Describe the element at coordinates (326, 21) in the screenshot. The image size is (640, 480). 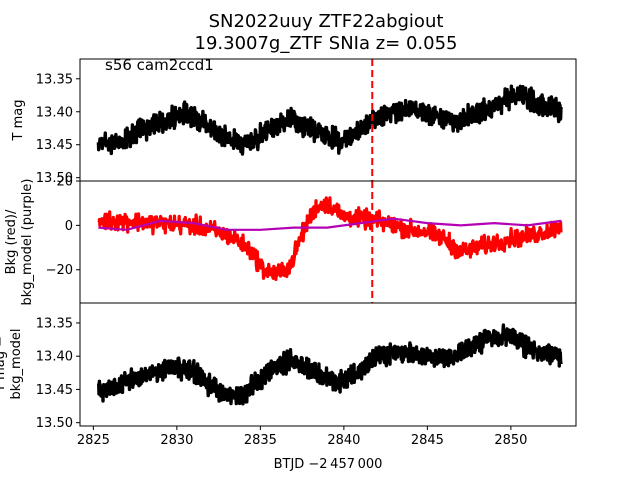
I see `title-line-1: SN2022uuy ZTF22abgiout` at that location.